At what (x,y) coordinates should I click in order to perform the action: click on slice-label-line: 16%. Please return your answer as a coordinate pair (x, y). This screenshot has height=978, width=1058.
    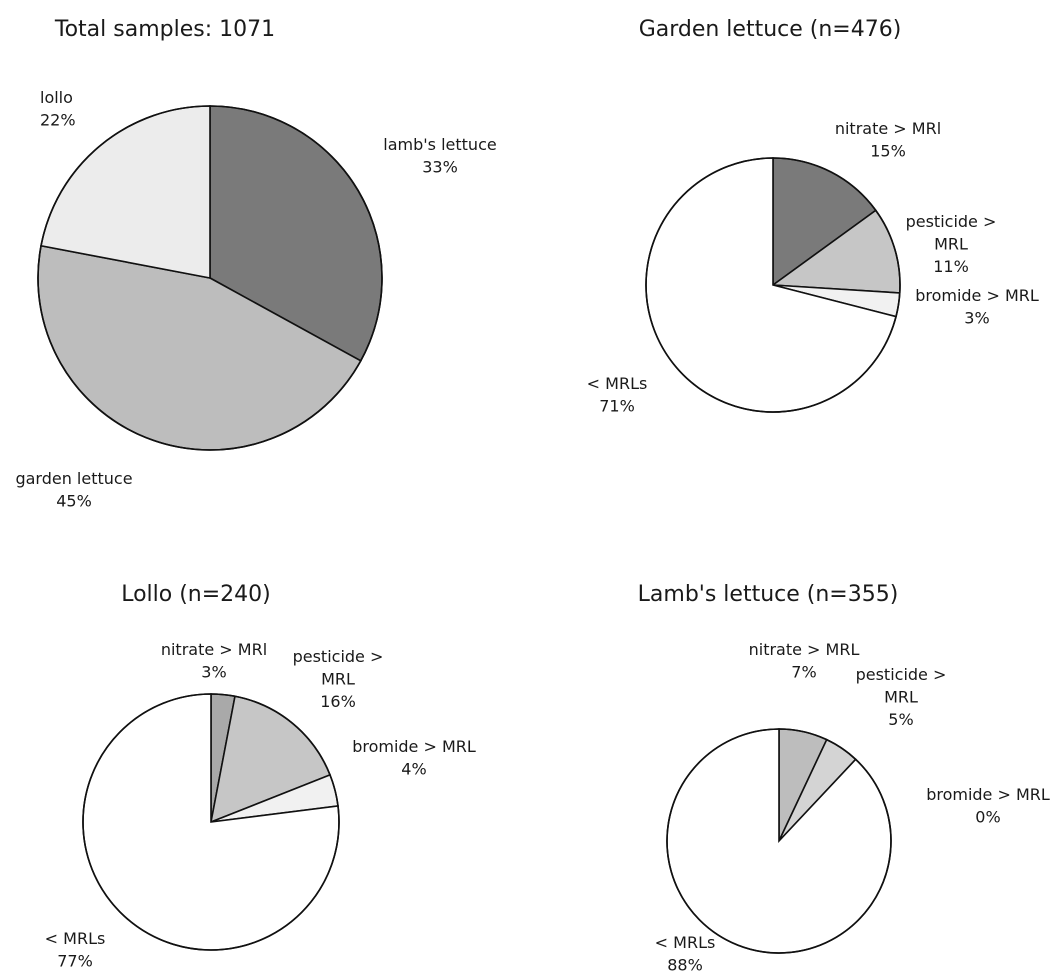
    Looking at the image, I should click on (338, 701).